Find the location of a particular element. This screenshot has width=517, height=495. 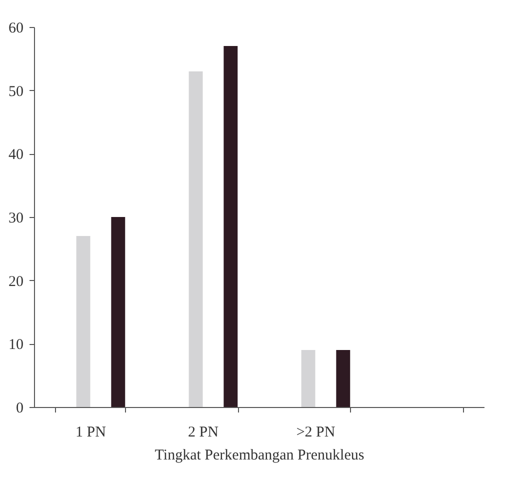

y-tick-label: 0 is located at coordinates (20, 408).